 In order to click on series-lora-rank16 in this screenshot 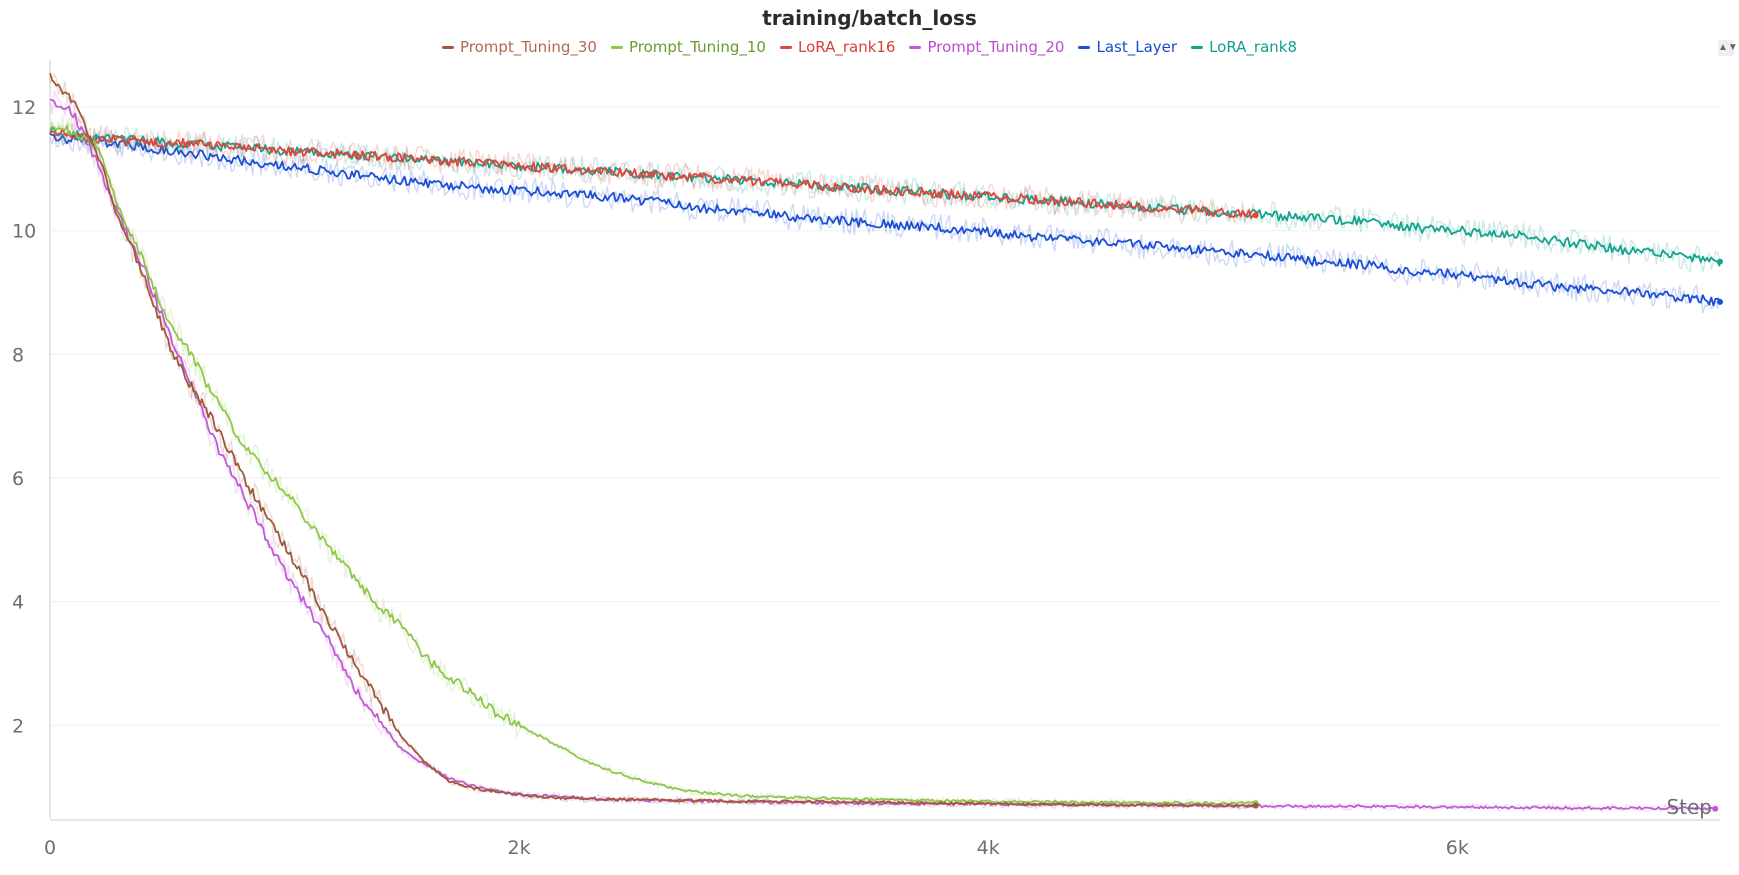, I will do `click(654, 173)`.